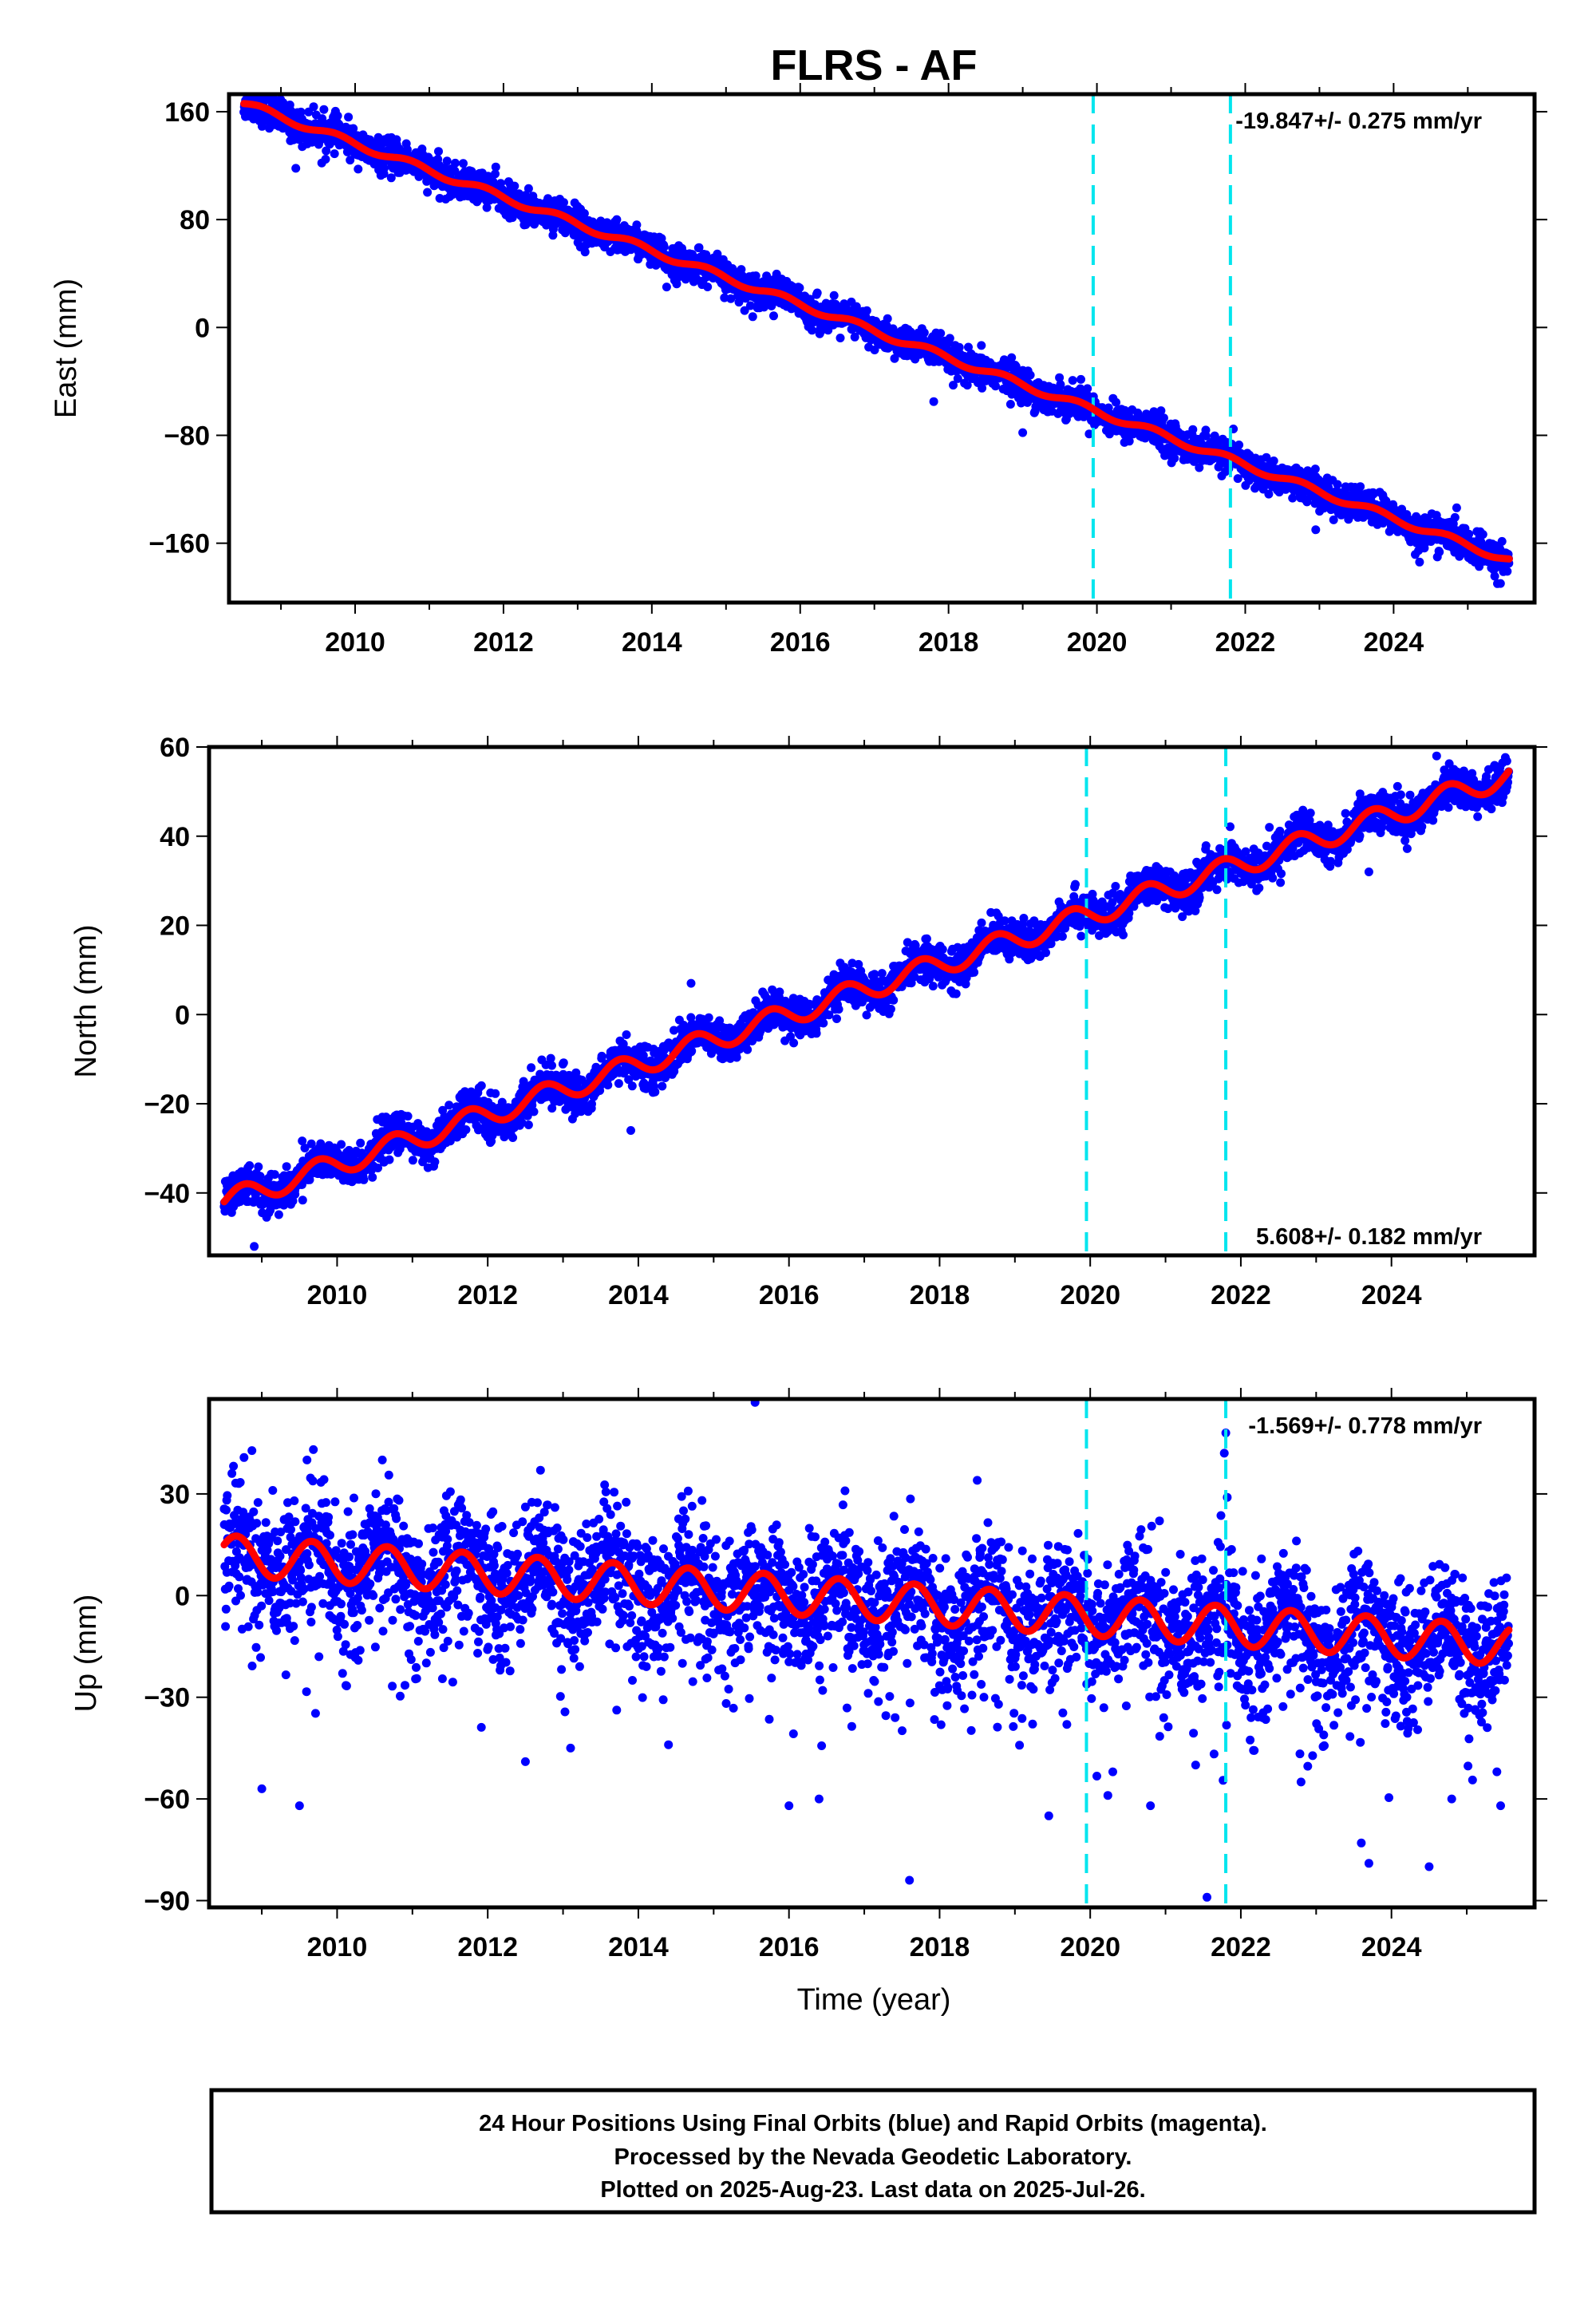 This screenshot has height=2316, width=1596. Describe the element at coordinates (1245, 642) in the screenshot. I see `east-x-tick-label: 2022` at that location.